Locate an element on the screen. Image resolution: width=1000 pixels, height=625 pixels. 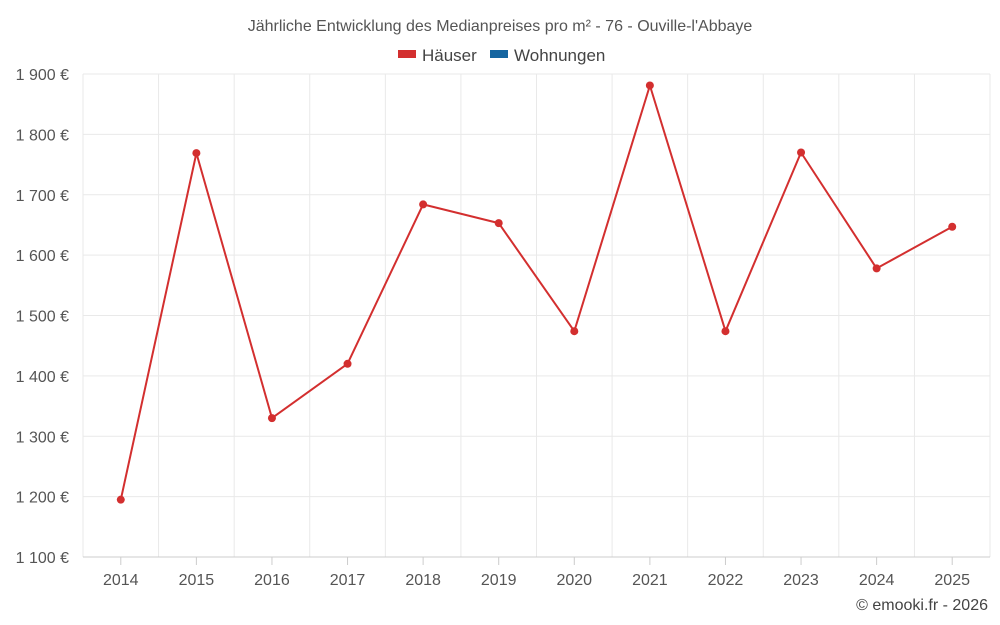
y-tick-label: 1 600 € is located at coordinates (42, 256).